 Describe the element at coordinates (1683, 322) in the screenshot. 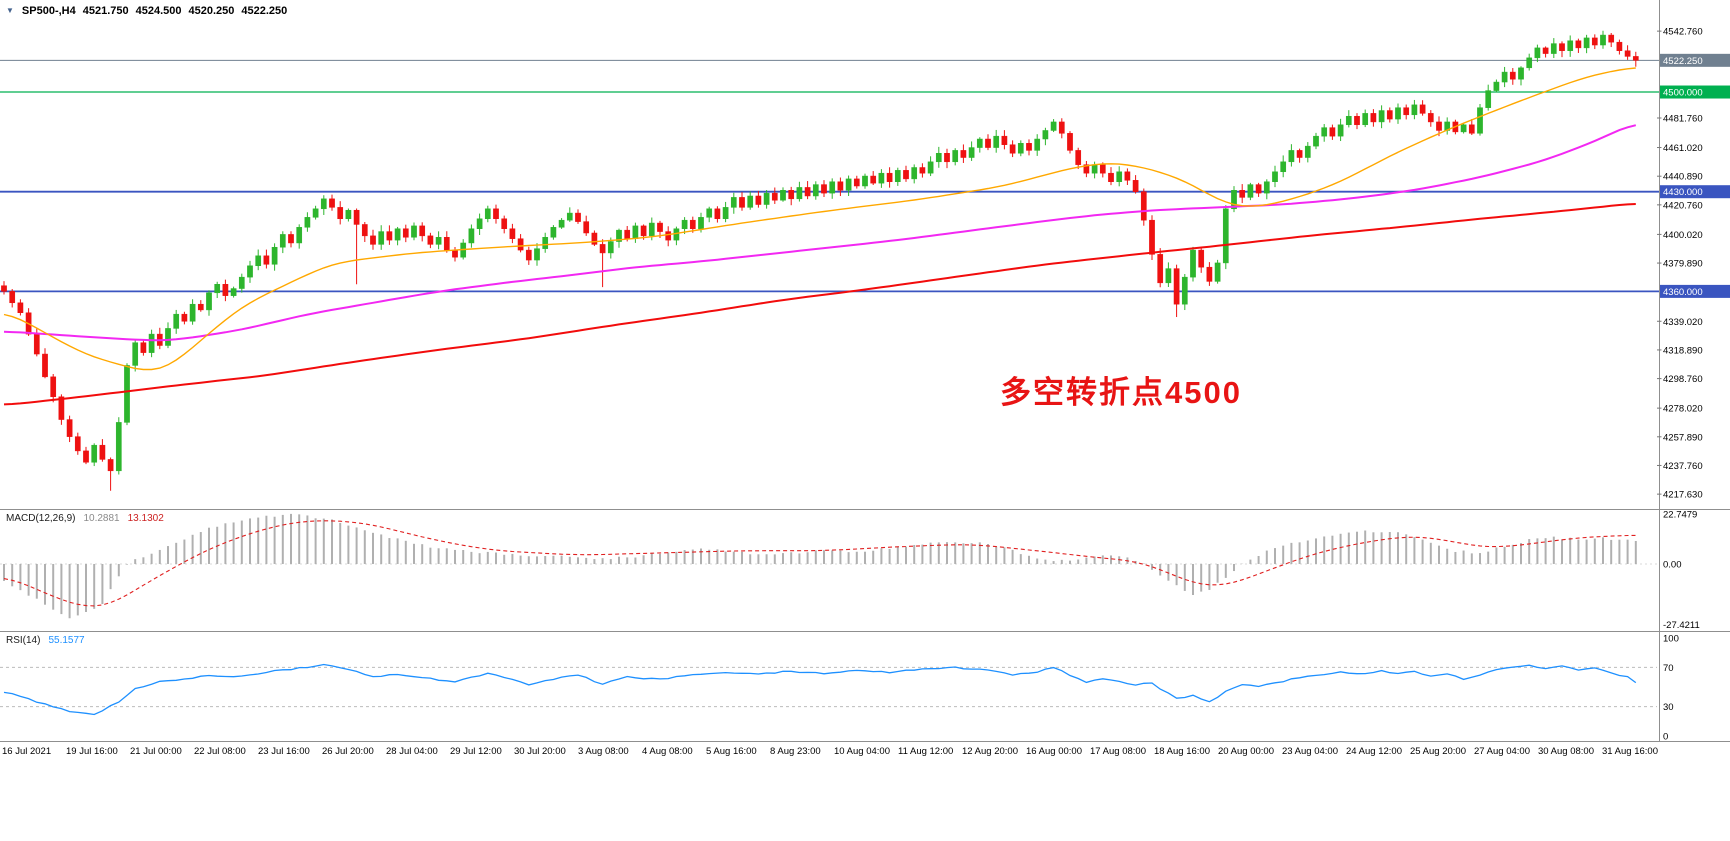

I see `price-tick-label: 4339.020` at that location.